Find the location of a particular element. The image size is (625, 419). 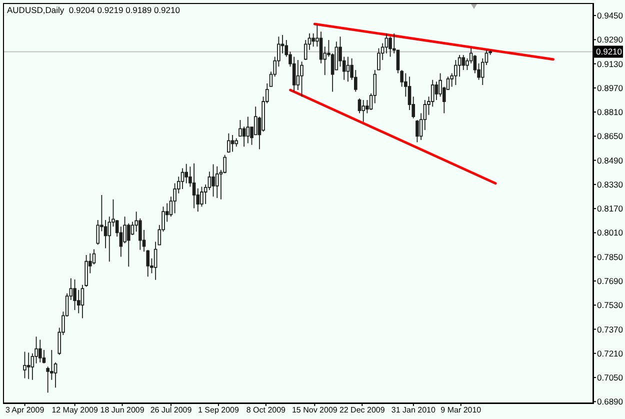

x-tick-label: 31 Jan 2010 is located at coordinates (413, 410).